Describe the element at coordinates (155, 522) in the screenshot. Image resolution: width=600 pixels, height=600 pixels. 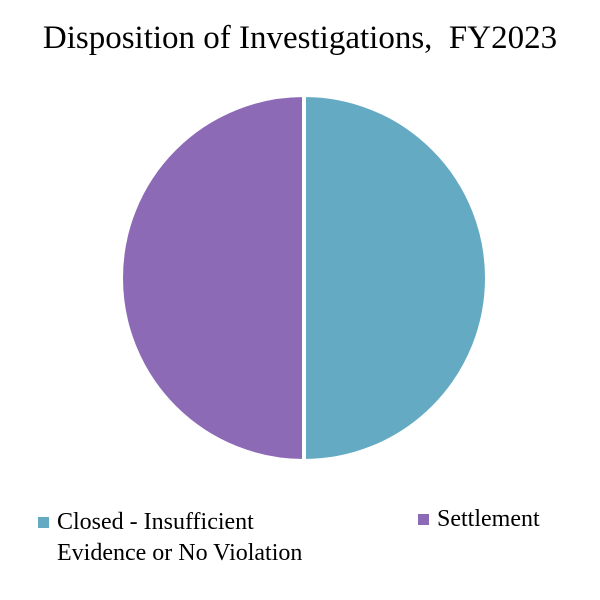
I see `legend-label-closed-line-1: Closed - Insufficient` at that location.